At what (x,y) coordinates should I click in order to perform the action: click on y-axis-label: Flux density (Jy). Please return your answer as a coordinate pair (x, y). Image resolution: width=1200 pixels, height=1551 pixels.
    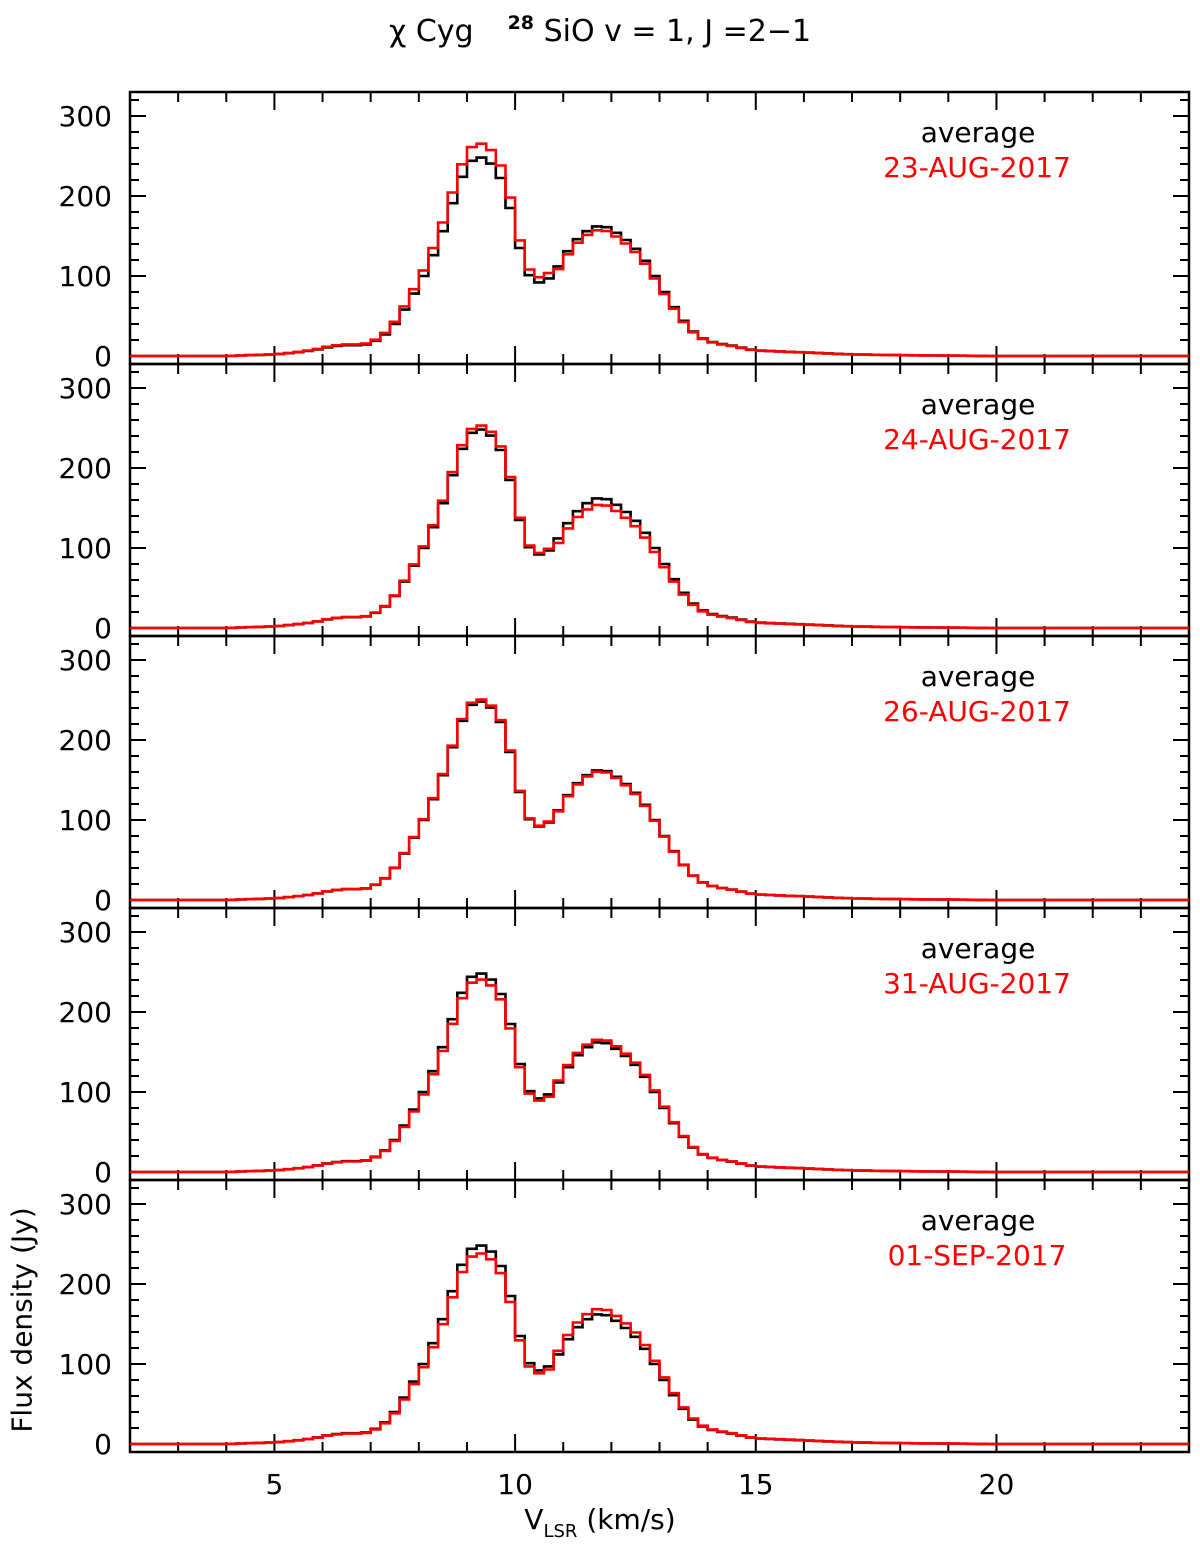
    Looking at the image, I should click on (22, 1320).